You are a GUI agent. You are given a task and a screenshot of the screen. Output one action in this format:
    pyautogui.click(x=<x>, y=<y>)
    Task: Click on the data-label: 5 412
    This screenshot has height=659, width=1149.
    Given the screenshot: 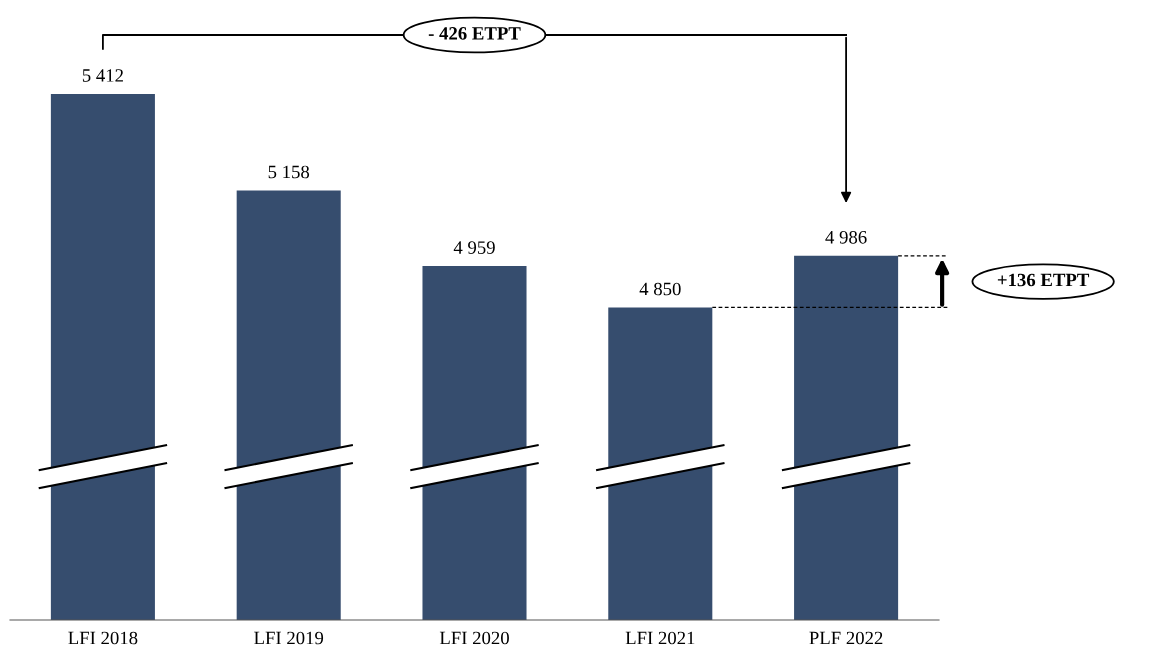 What is the action you would take?
    pyautogui.click(x=102, y=75)
    